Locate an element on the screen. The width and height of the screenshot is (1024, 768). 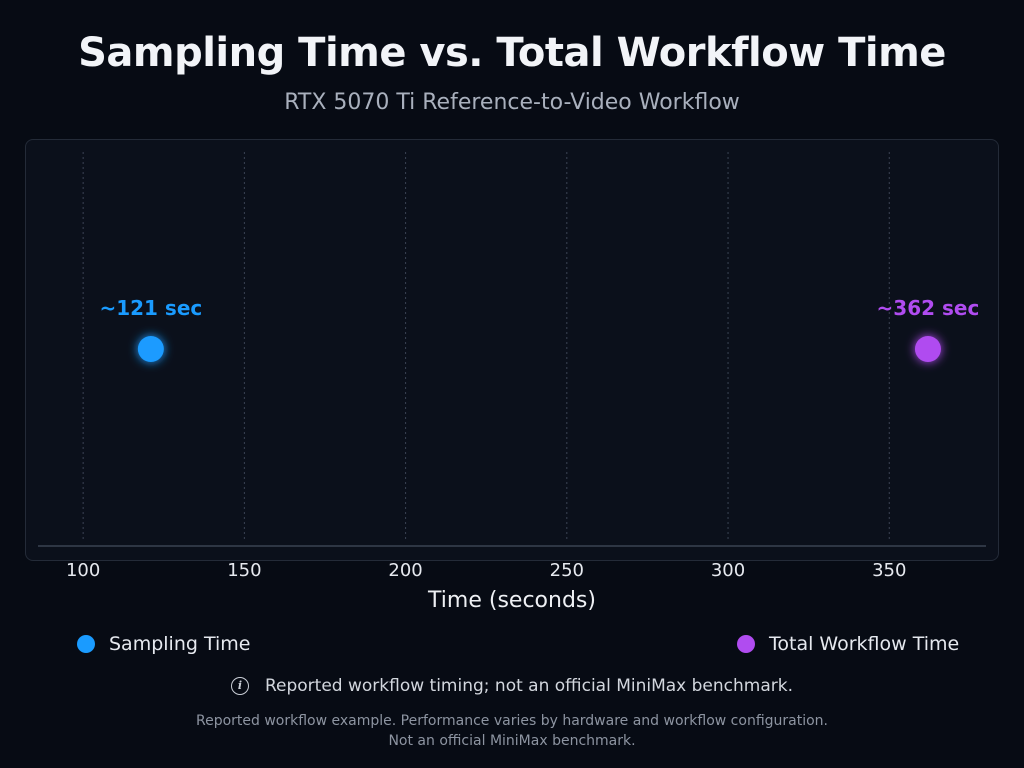
x-tick-label-100: 100 is located at coordinates (83, 570).